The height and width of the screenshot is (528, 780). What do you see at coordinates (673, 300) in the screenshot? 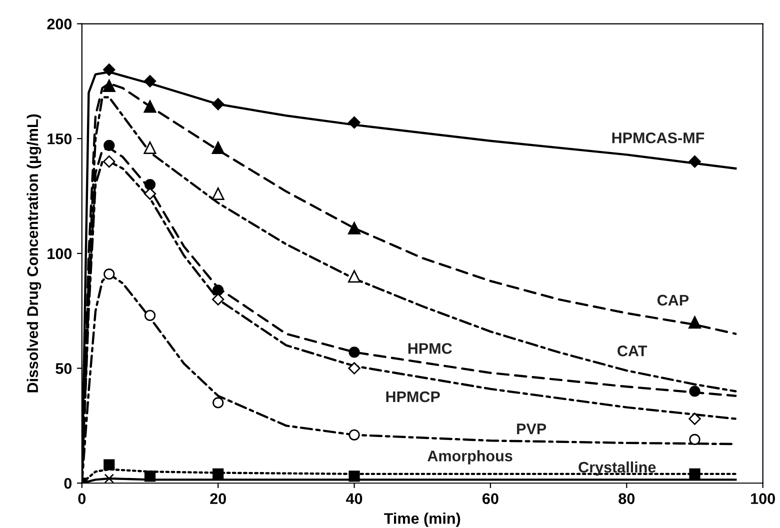
I see `series-label: CAP` at bounding box center [673, 300].